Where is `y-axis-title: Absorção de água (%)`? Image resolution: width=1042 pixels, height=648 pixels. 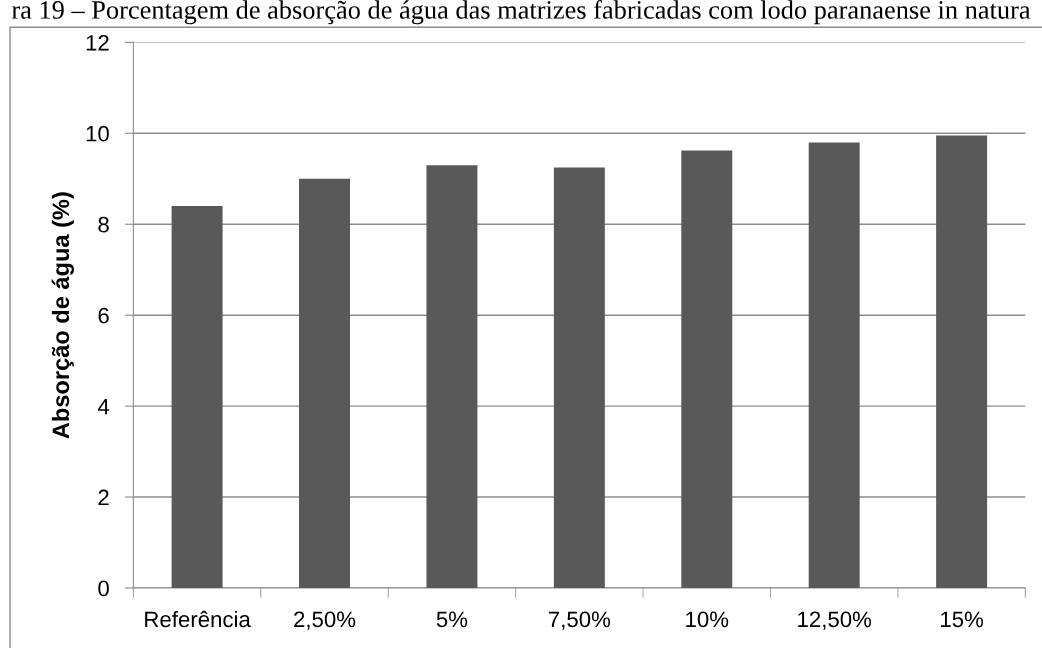
y-axis-title: Absorção de água (%) is located at coordinates (62, 315).